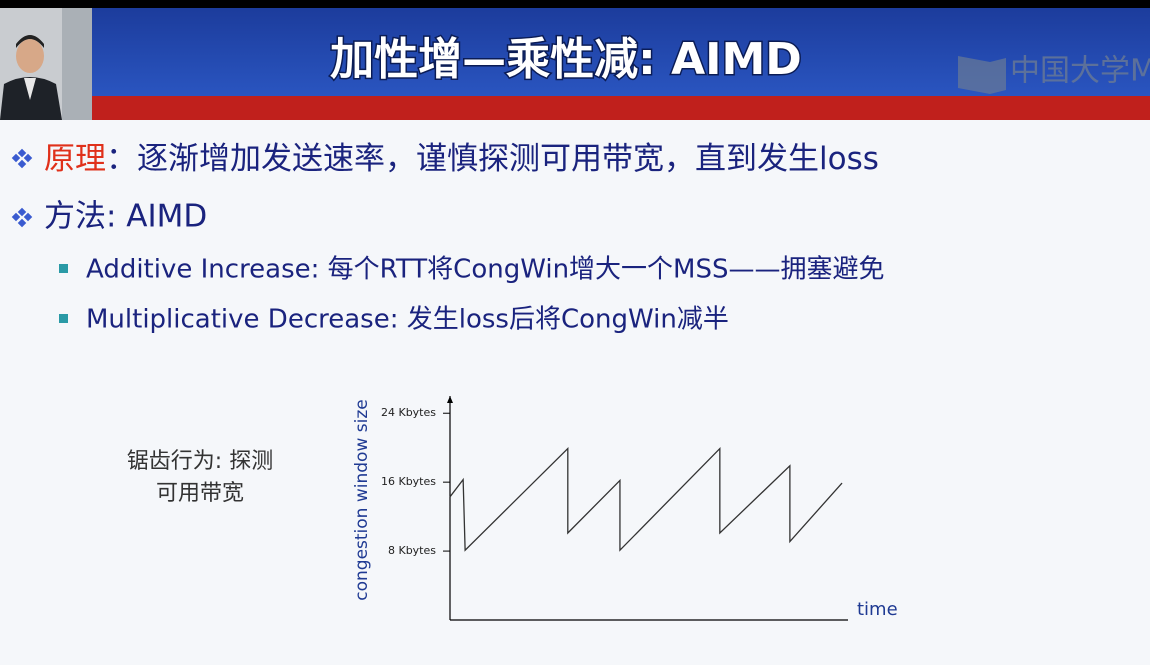 This screenshot has height=665, width=1150. Describe the element at coordinates (508, 159) in the screenshot. I see `bullet-body: 逐渐增加发送速率，谨慎探测可用带宽，直到发生loss` at that location.